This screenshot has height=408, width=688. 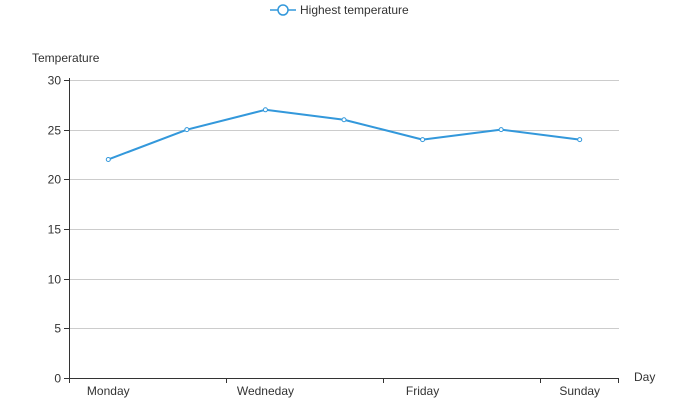 What do you see at coordinates (354, 10) in the screenshot?
I see `legend-label: Highest temperature` at bounding box center [354, 10].